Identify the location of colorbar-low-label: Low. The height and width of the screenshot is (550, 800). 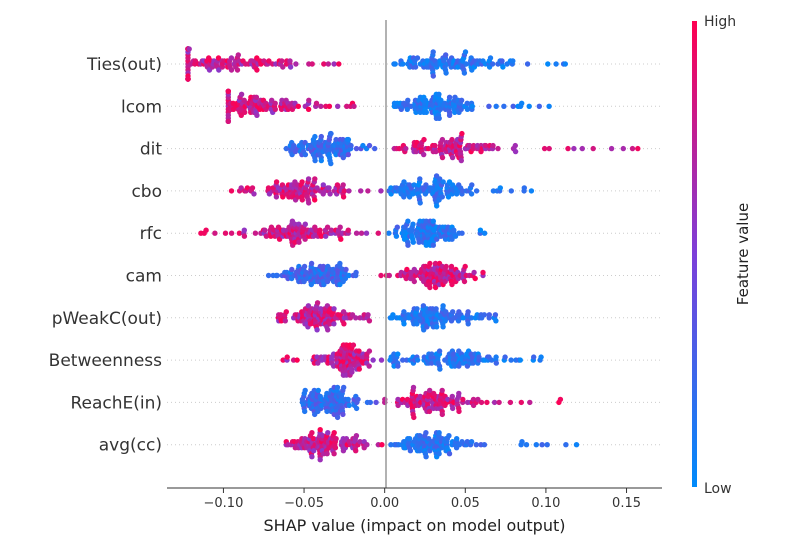
(718, 489).